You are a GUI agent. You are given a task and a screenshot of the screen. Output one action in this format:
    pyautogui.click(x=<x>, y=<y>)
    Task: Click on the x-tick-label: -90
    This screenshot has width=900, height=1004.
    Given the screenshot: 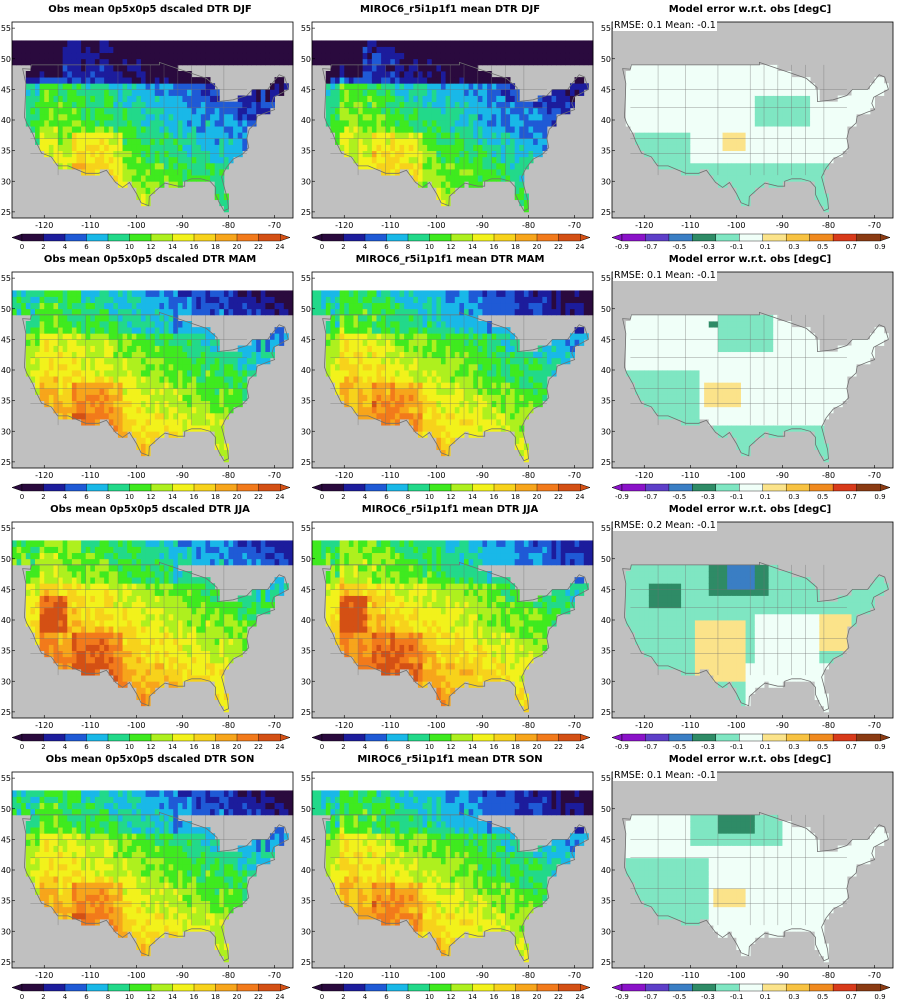 What is the action you would take?
    pyautogui.click(x=482, y=975)
    